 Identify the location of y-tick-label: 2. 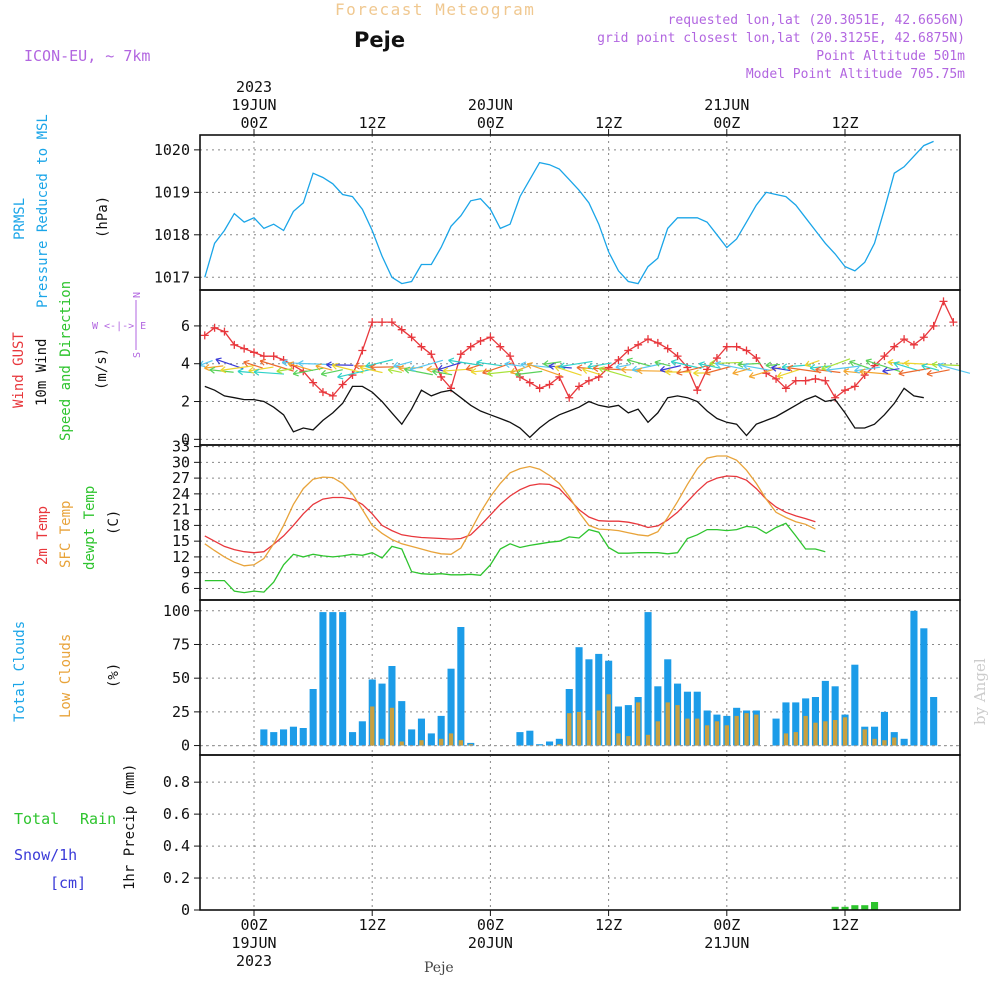
(185, 402).